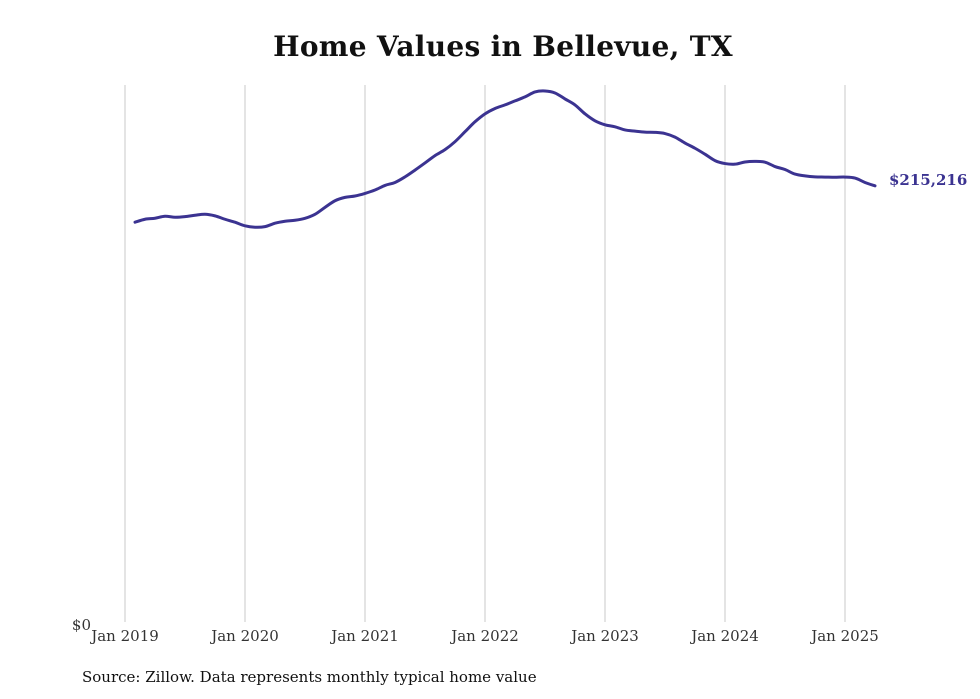 The height and width of the screenshot is (699, 980). I want to click on x-tick-label: Jan 2021, so click(364, 636).